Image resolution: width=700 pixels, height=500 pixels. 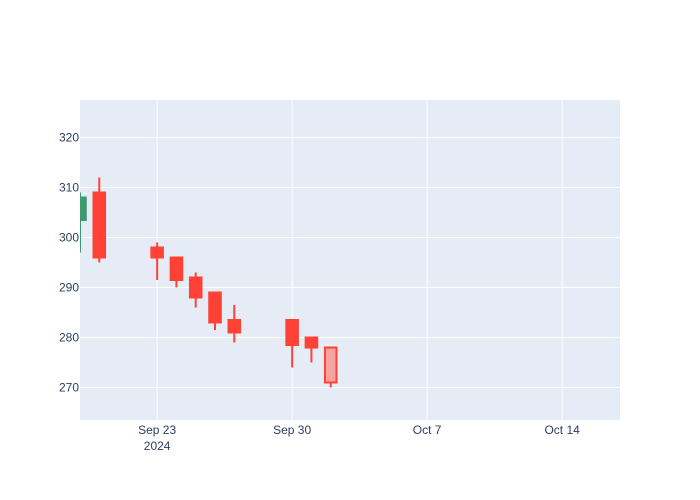 I want to click on y-tick-label: 310, so click(x=69, y=188).